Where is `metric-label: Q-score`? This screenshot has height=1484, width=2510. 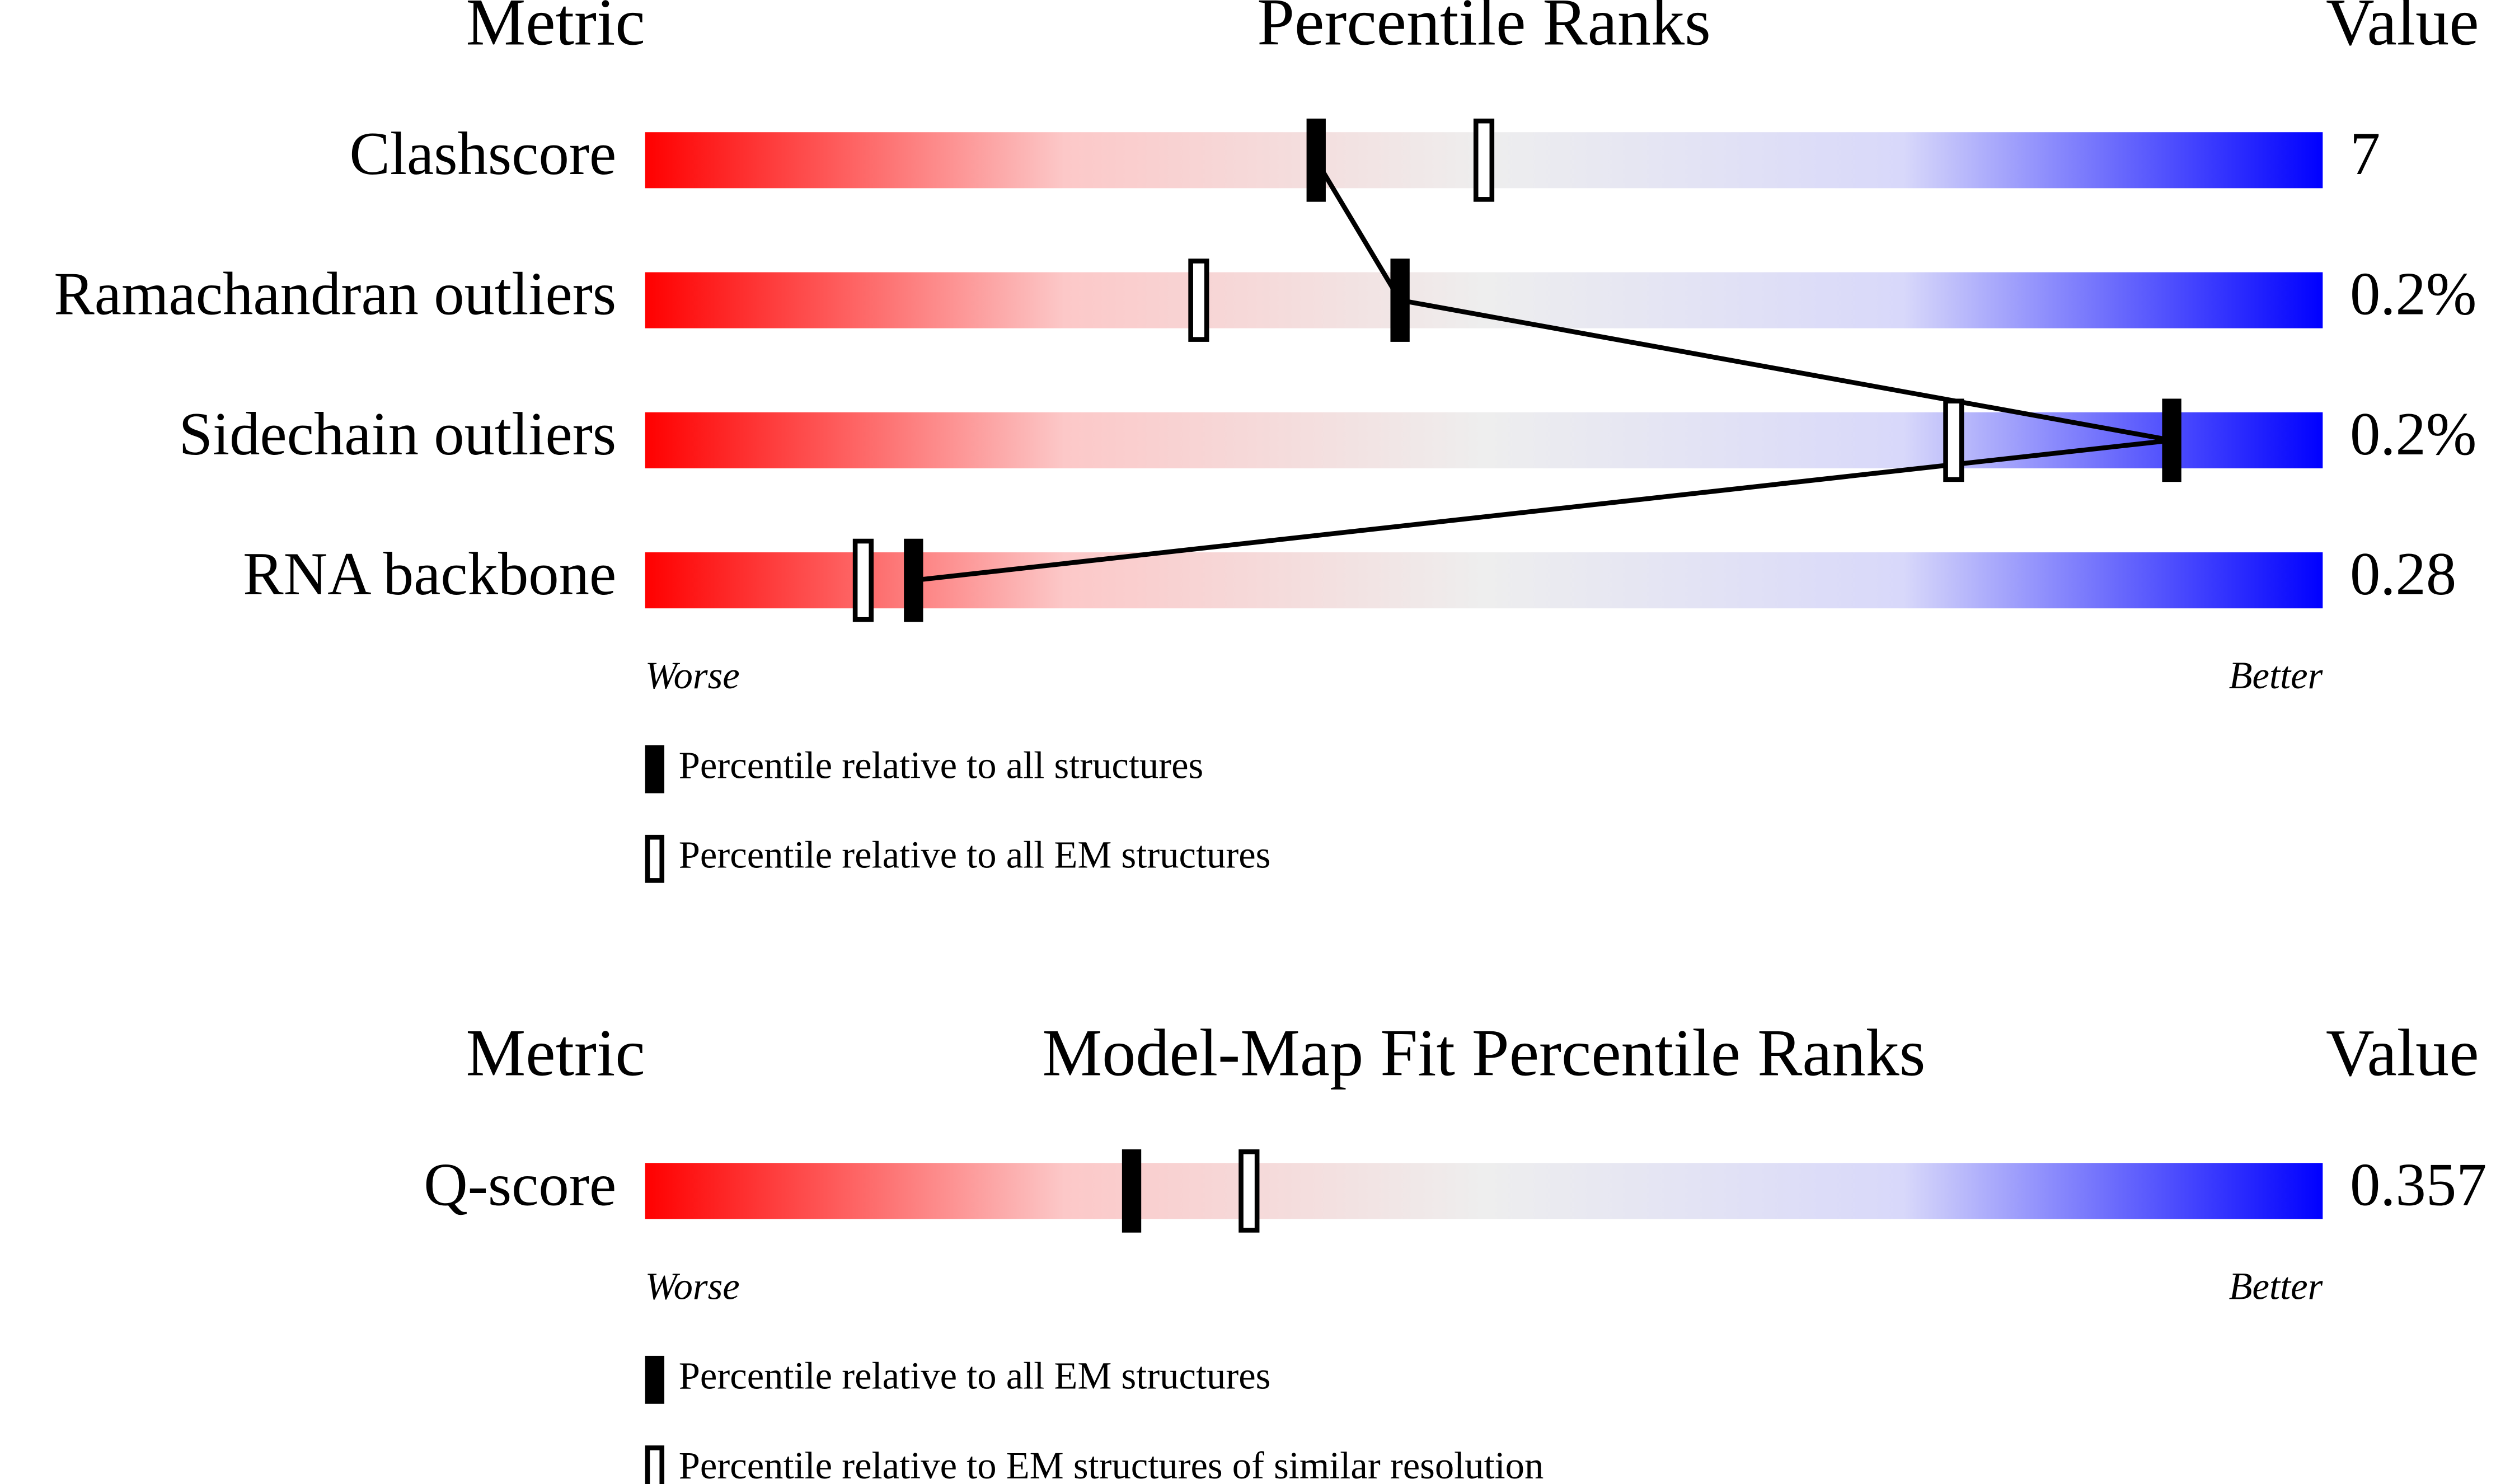 metric-label: Q-score is located at coordinates (520, 1184).